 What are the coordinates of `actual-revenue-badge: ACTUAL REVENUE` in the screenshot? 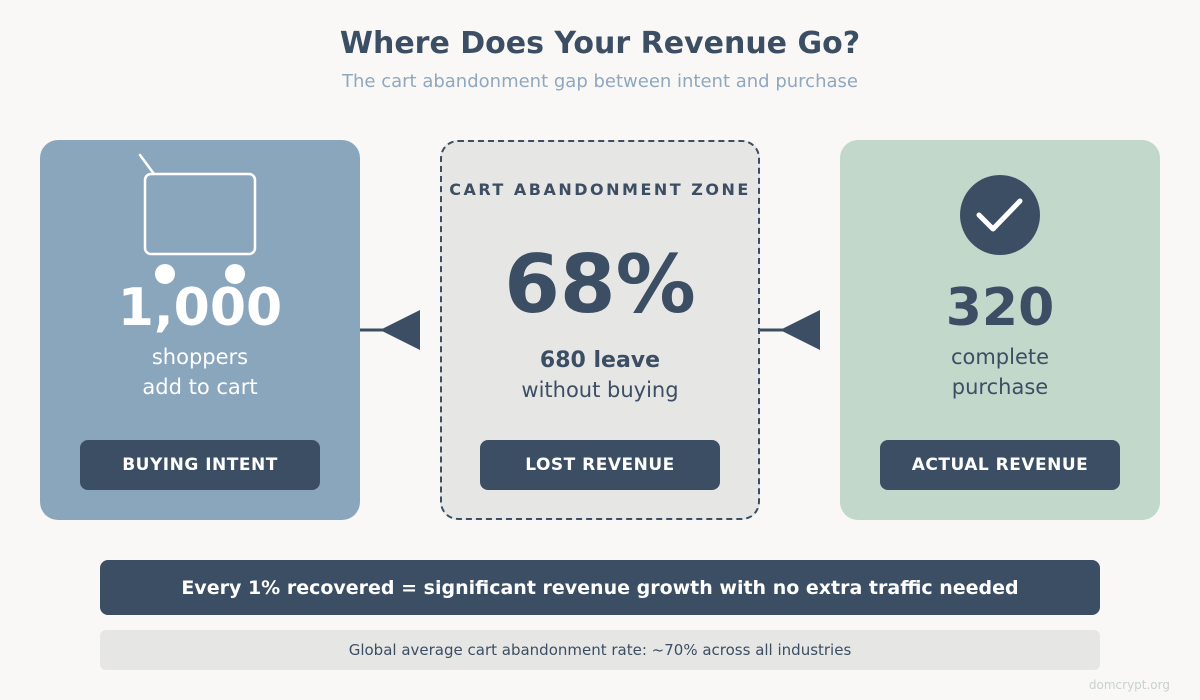 It's located at (1000, 465).